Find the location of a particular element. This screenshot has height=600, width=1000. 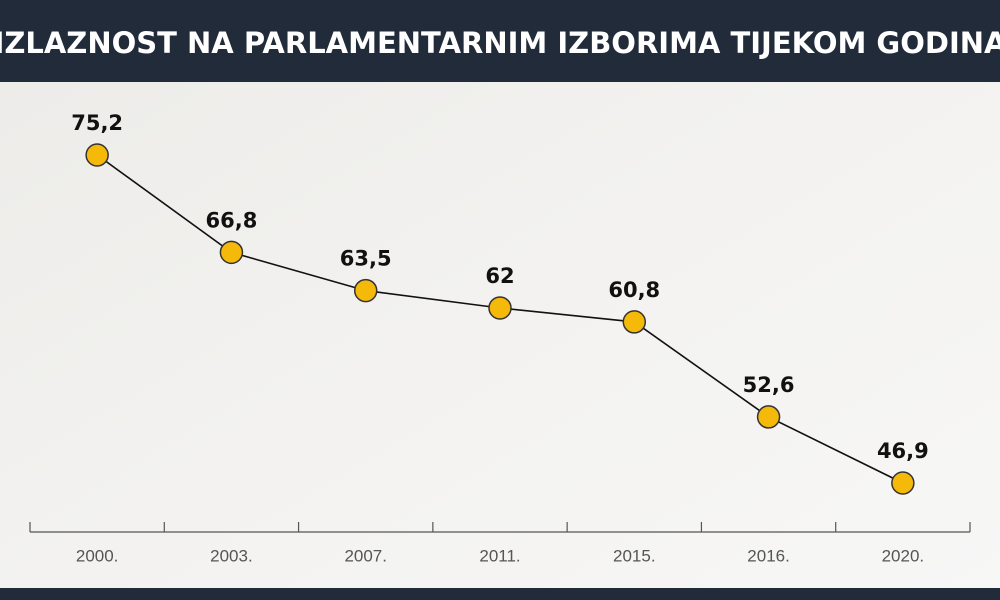

x-tick-label: 2003. is located at coordinates (231, 555).